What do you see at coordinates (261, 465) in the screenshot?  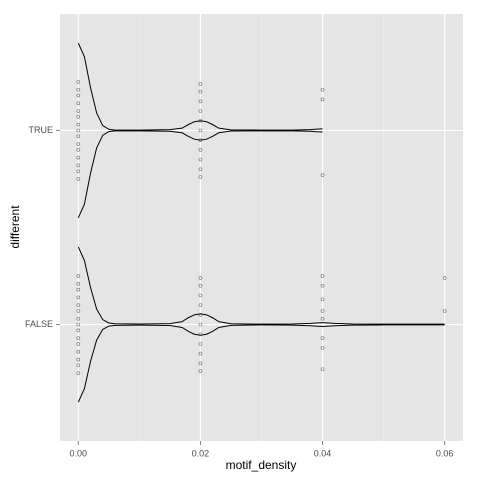 I see `x-axis-title: motif_density` at bounding box center [261, 465].